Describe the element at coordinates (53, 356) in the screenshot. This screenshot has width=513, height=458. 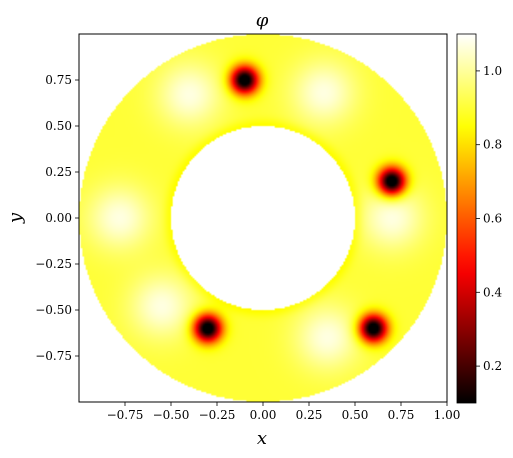
I see `y-tick-label: −0.75` at that location.